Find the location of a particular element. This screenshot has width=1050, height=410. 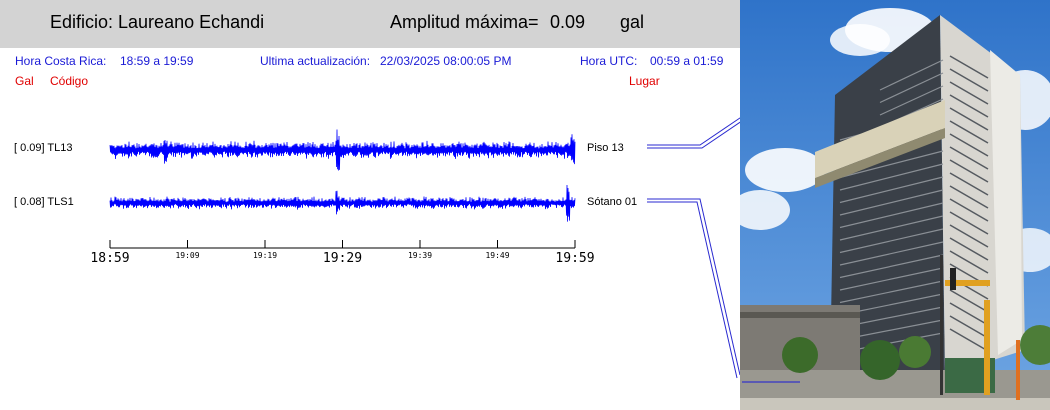

last-update-value: 22/03/2025 08:00:05 PM is located at coordinates (446, 61).